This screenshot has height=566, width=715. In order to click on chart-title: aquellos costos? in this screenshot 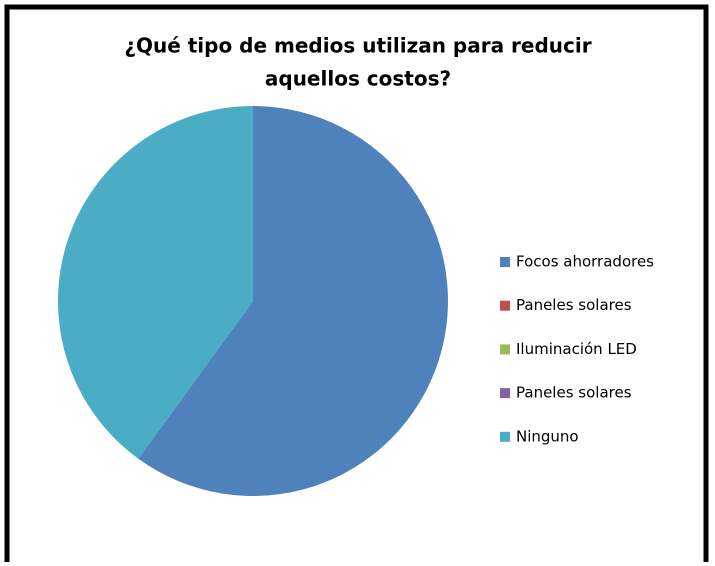, I will do `click(358, 79)`.